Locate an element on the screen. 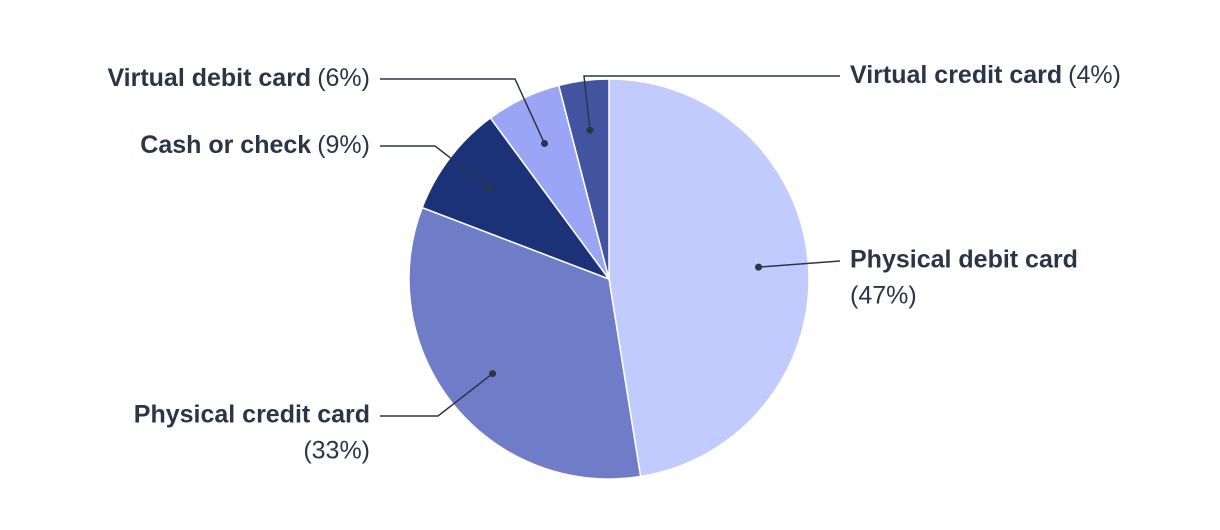 This screenshot has width=1220, height=530. category-label: Physical credit card is located at coordinates (252, 415).